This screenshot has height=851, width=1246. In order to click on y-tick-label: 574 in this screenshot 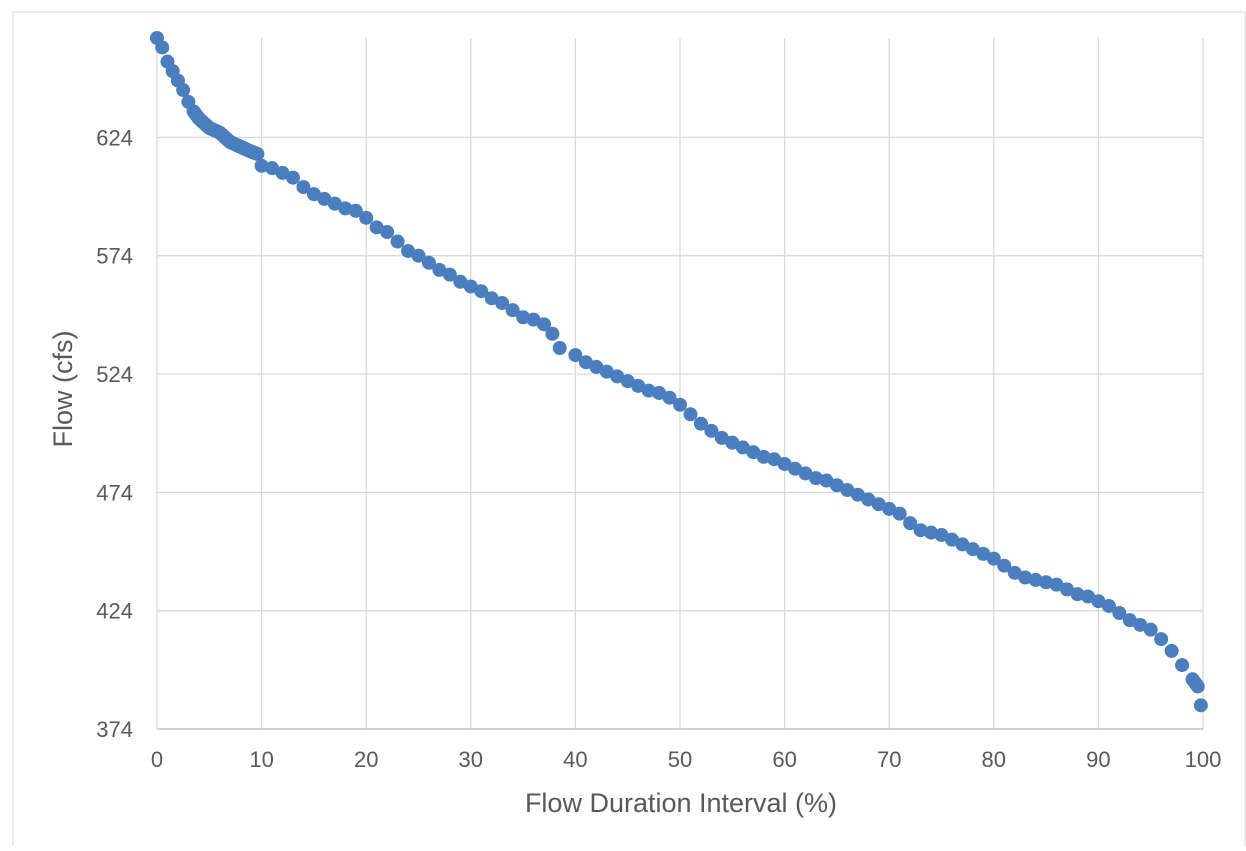, I will do `click(114, 256)`.